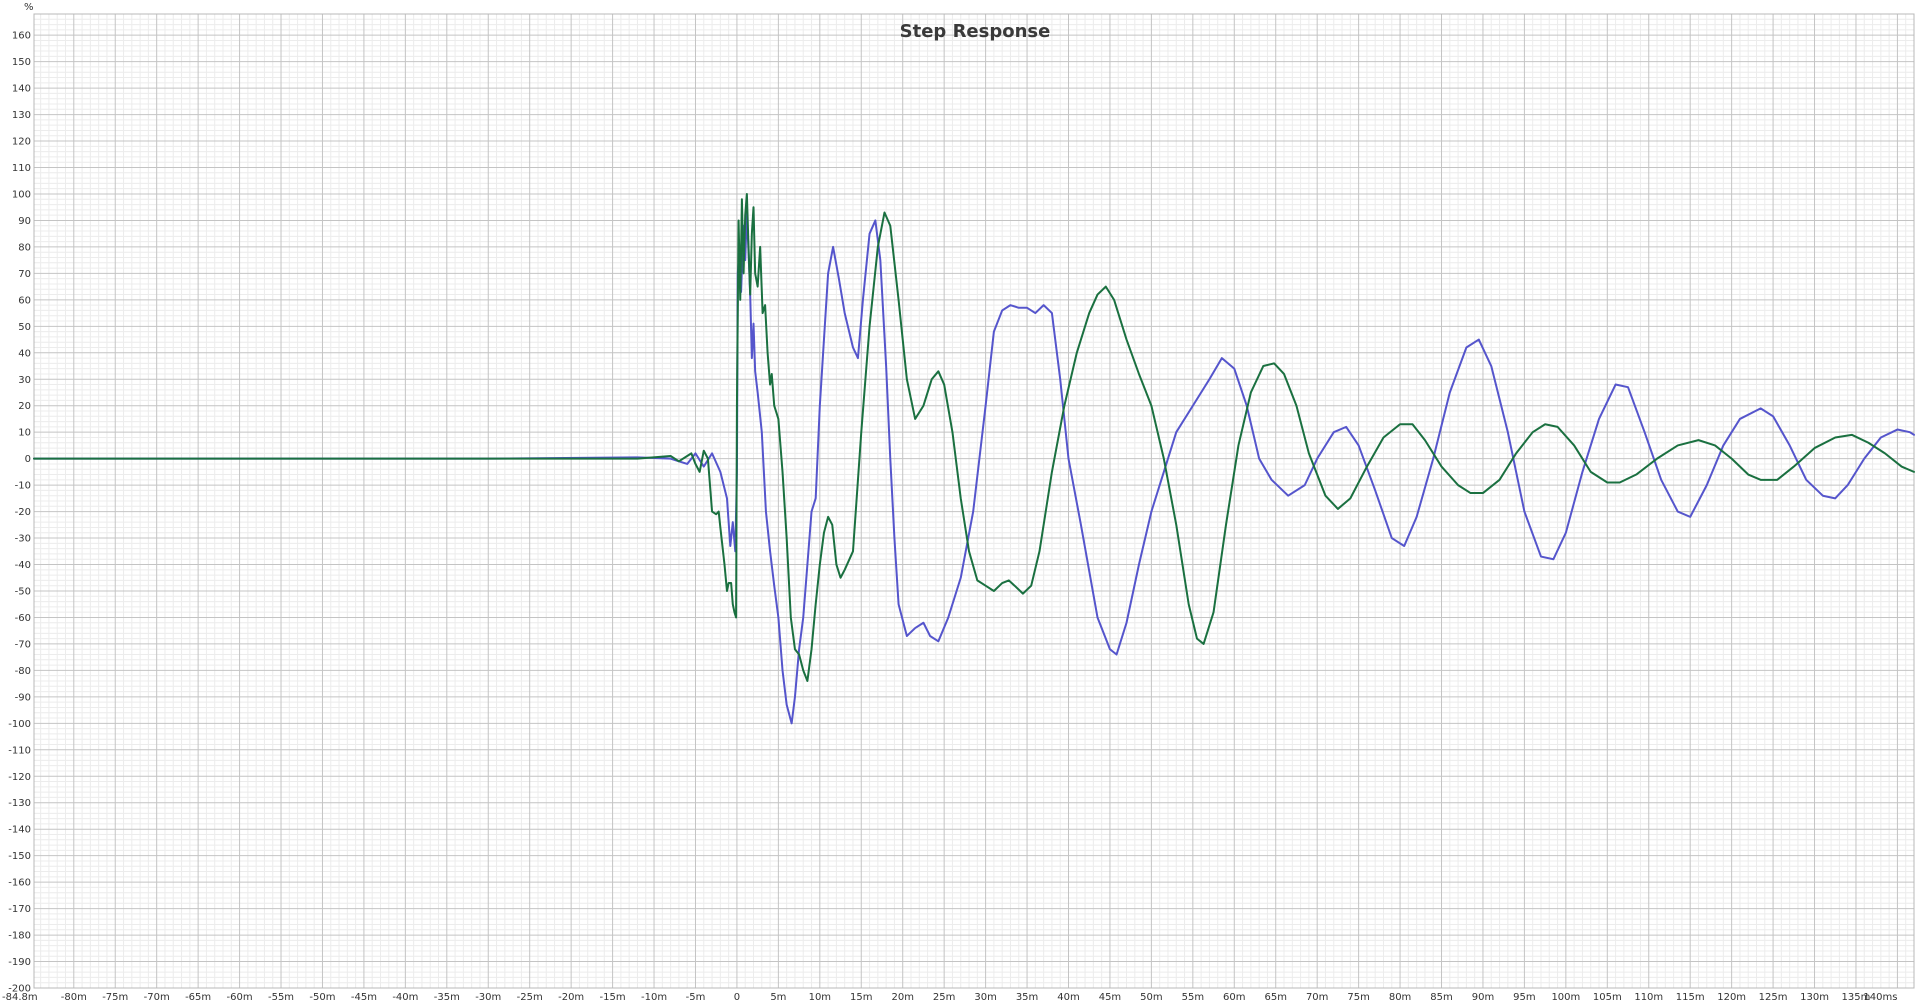  I want to click on y-tick-label: -170, so click(19, 909).